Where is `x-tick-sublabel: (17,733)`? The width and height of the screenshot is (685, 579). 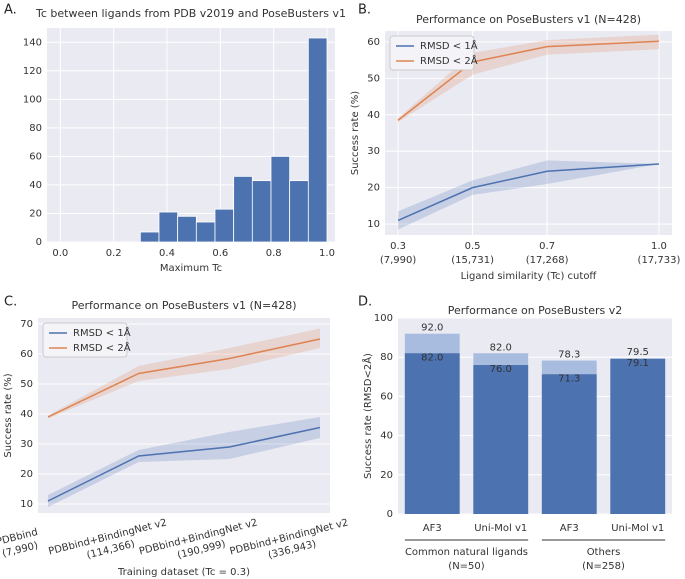
x-tick-sublabel: (17,733) is located at coordinates (659, 260).